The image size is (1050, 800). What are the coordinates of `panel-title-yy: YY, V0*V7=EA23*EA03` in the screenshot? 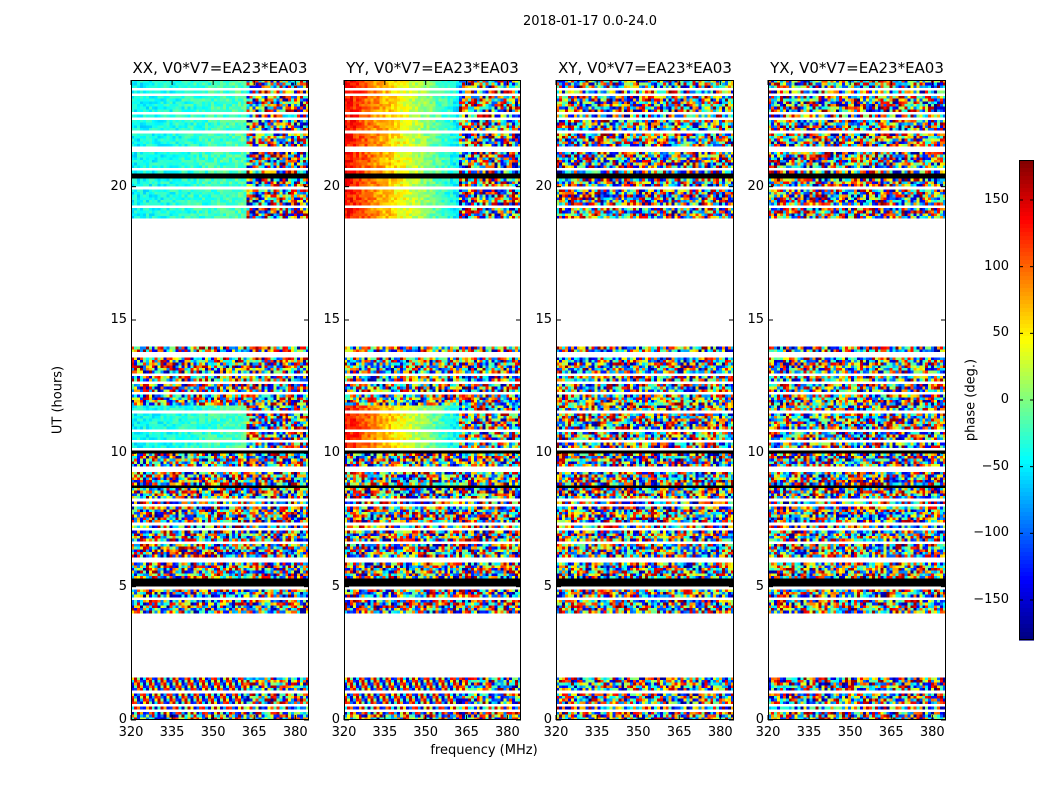 It's located at (432, 68).